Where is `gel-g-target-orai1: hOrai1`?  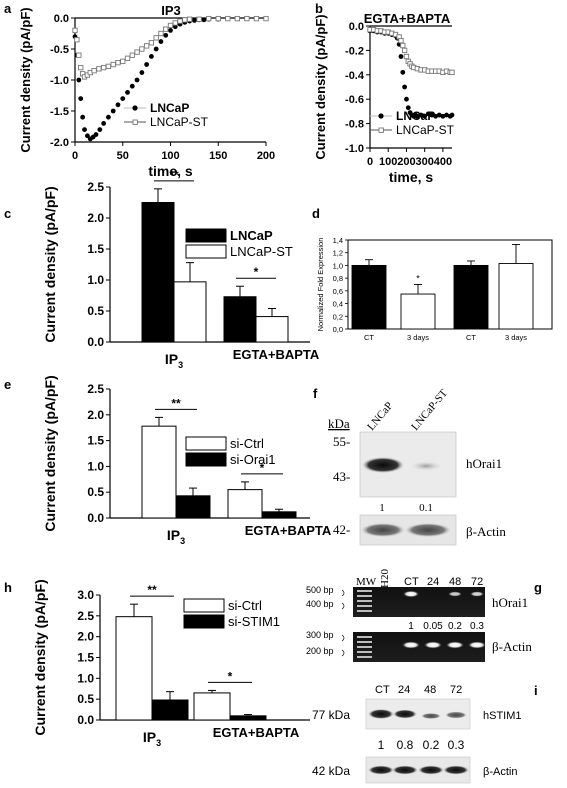
gel-g-target-orai1: hOrai1 is located at coordinates (510, 602).